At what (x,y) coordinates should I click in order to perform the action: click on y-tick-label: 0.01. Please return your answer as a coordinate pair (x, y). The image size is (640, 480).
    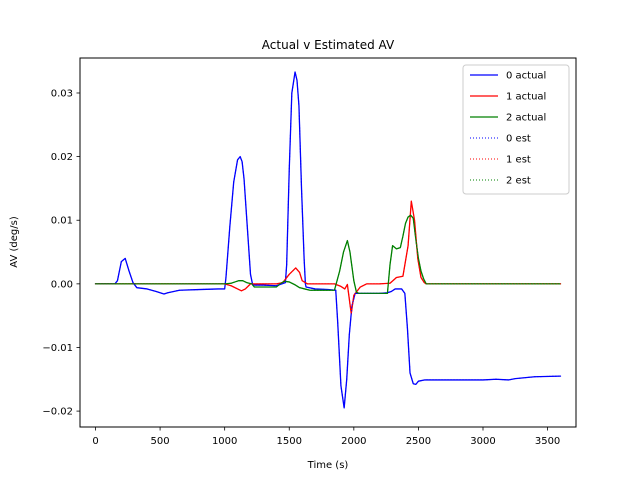
    Looking at the image, I should click on (62, 221).